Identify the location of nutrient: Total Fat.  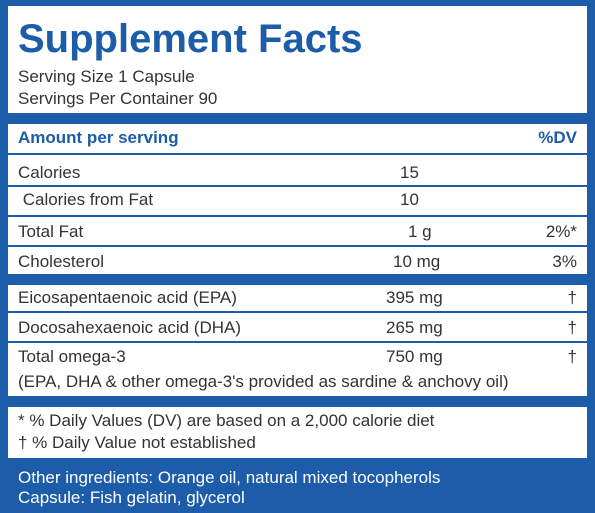
(51, 231).